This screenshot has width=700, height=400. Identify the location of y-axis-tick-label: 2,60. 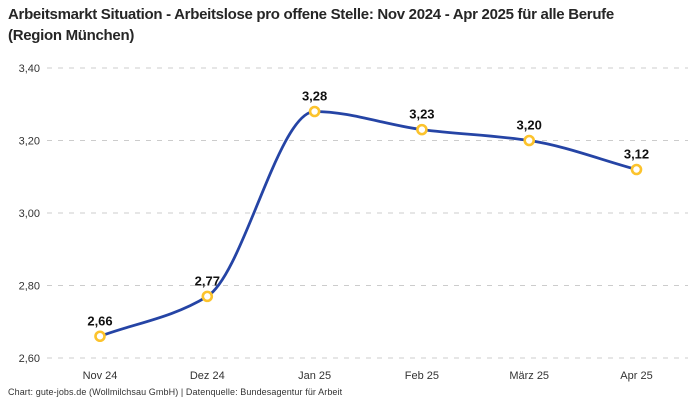
(29, 359).